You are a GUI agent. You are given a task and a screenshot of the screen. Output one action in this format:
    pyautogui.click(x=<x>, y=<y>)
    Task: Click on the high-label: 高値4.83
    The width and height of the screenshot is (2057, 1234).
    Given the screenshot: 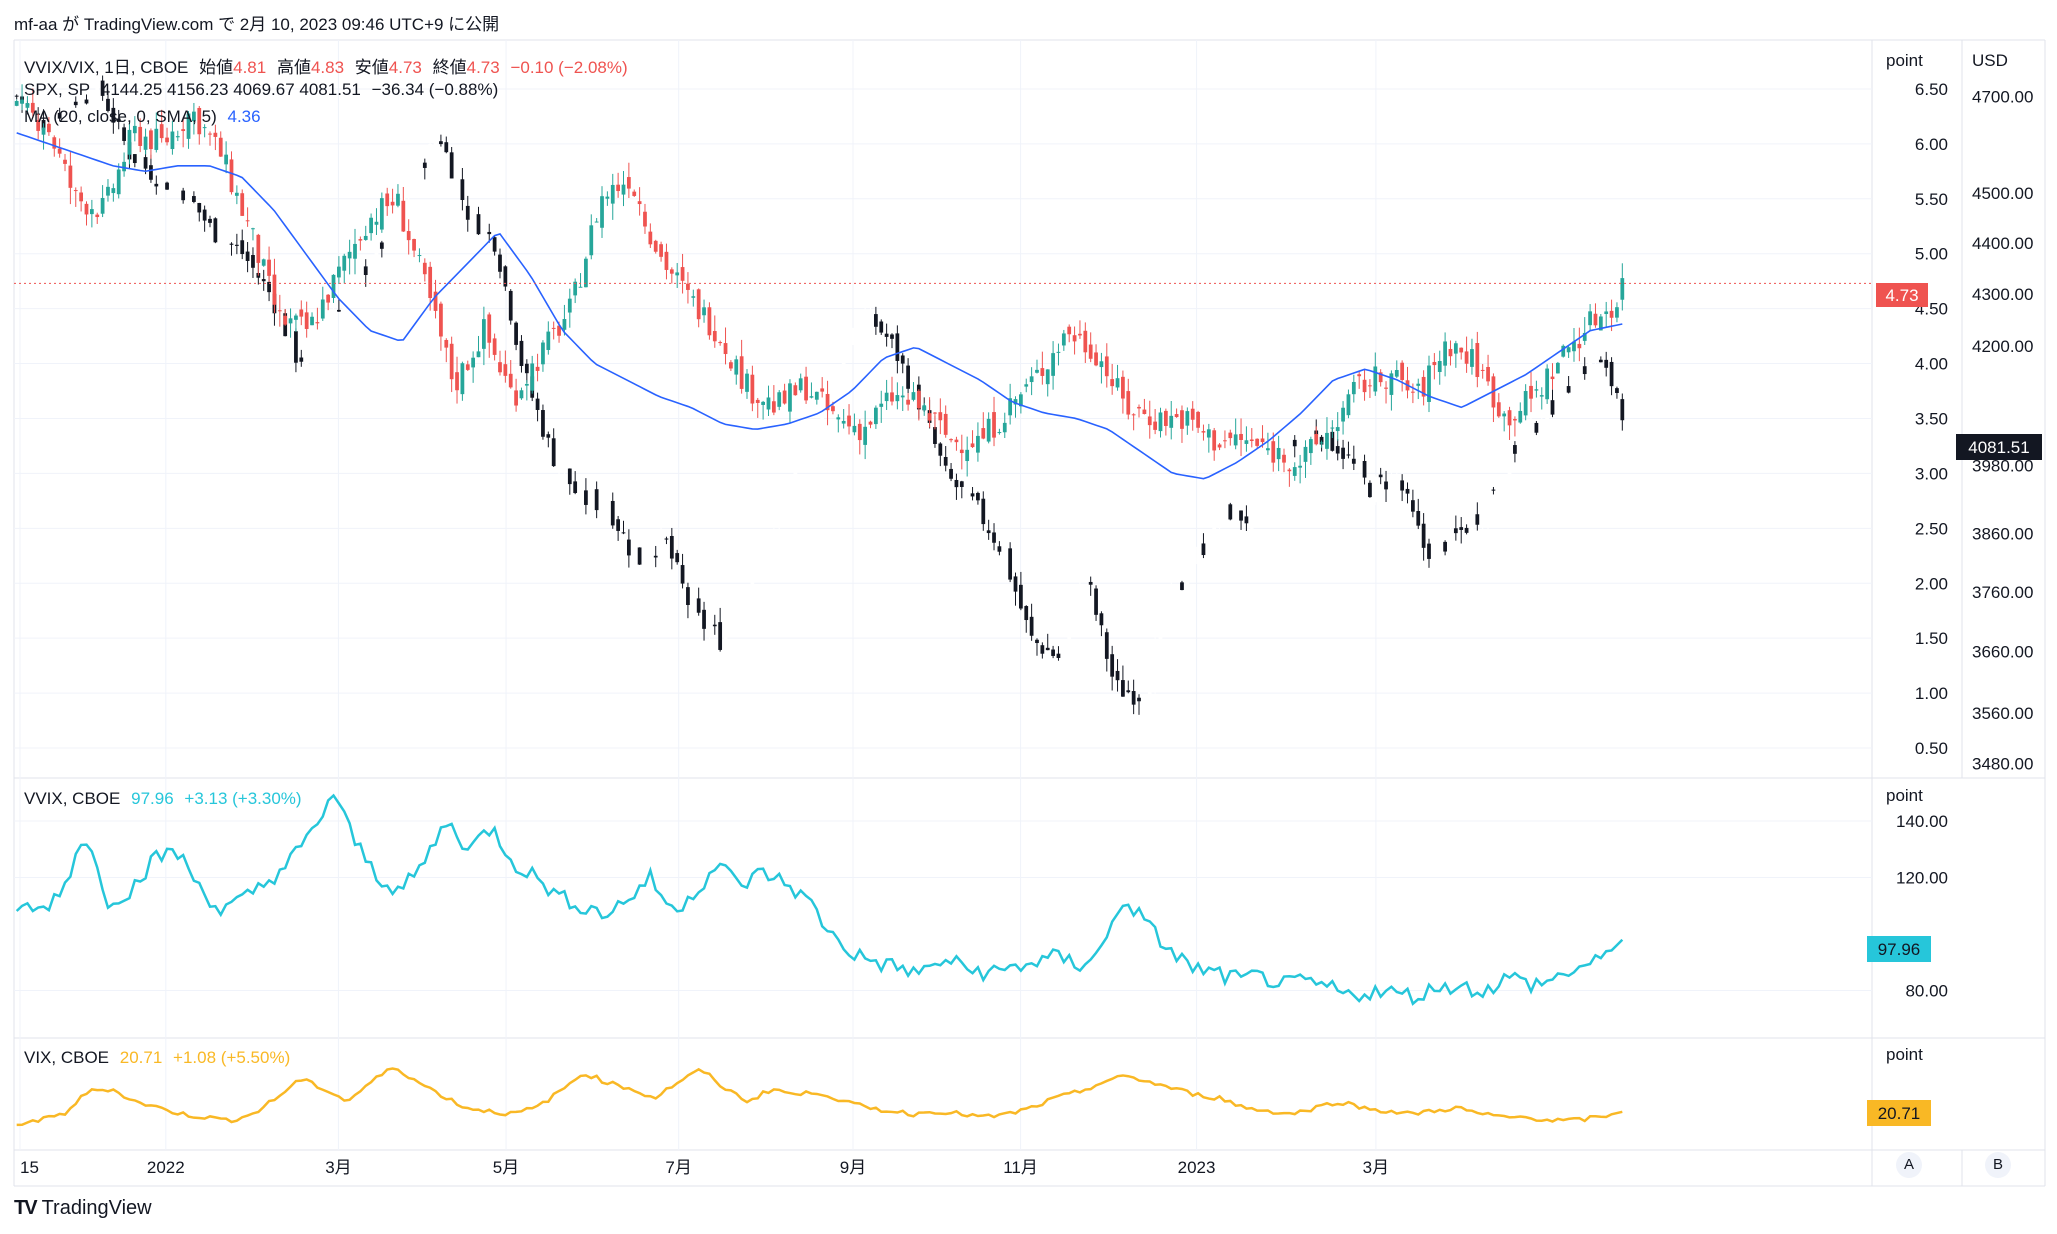 What is the action you would take?
    pyautogui.click(x=310, y=67)
    